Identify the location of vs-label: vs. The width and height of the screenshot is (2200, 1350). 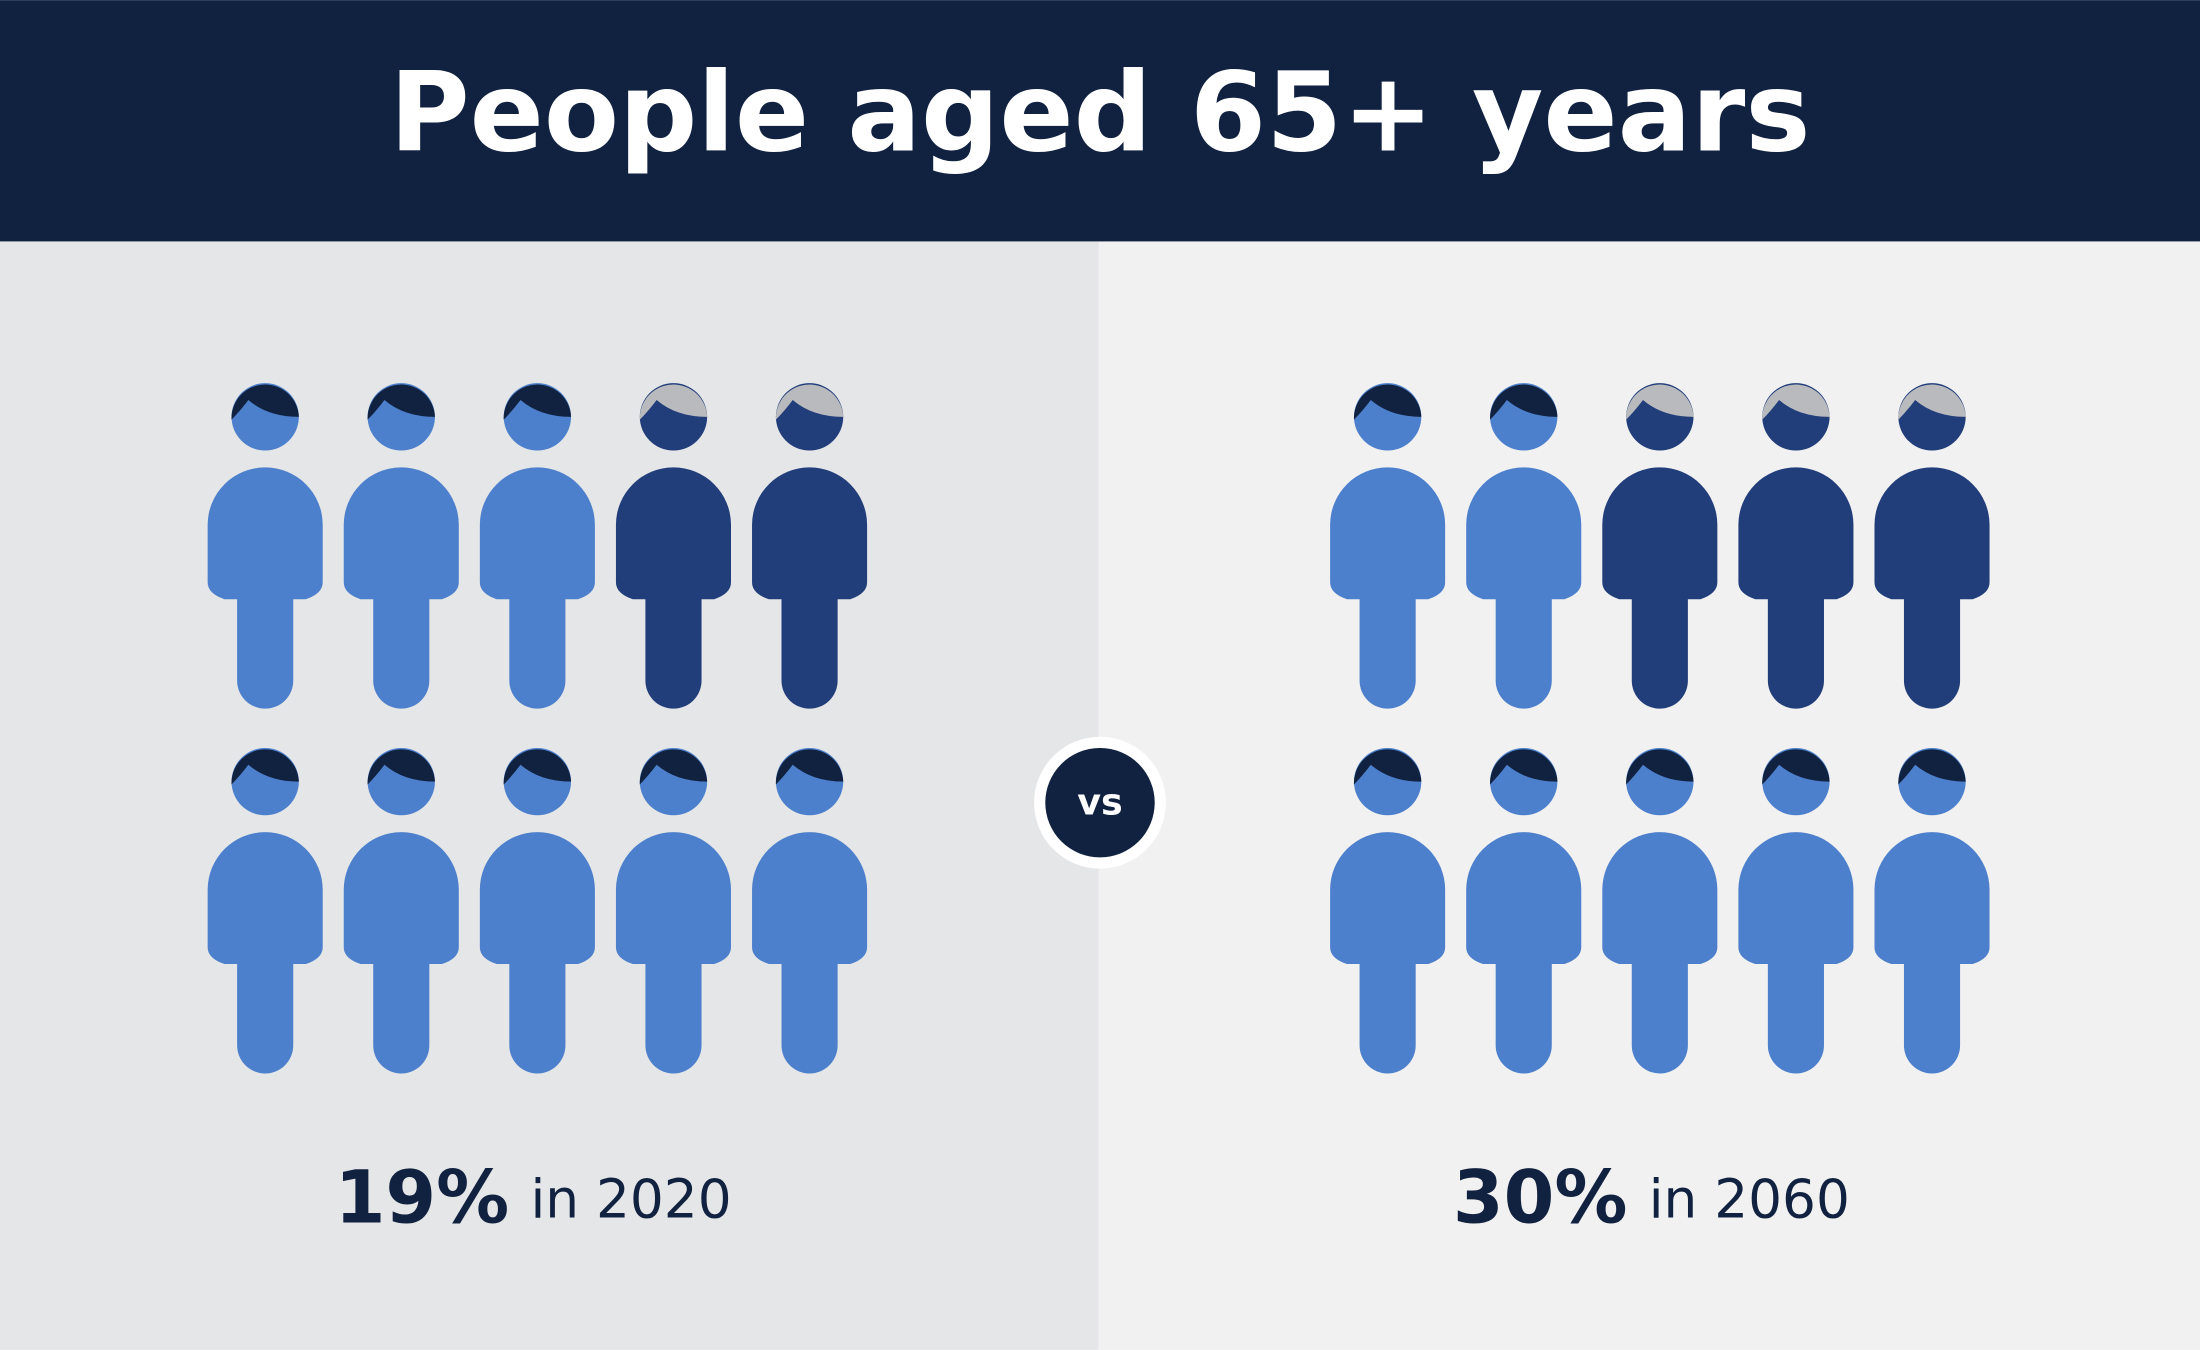
(1099, 802).